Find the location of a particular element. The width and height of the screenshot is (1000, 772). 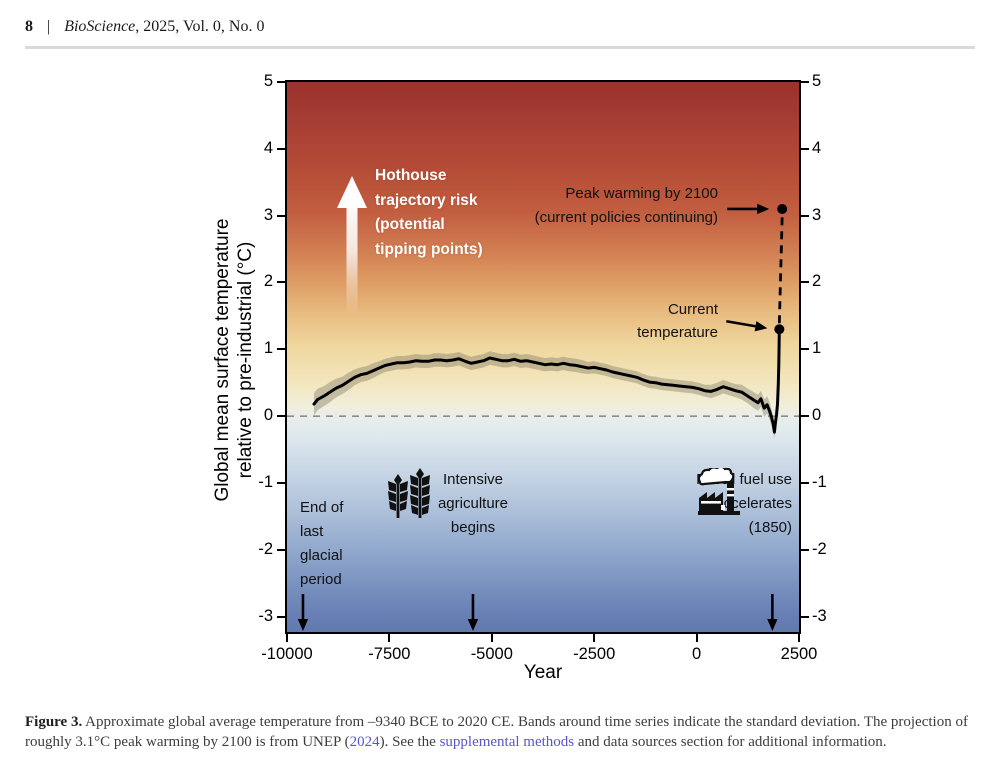

glacial-line2: last is located at coordinates (312, 531).